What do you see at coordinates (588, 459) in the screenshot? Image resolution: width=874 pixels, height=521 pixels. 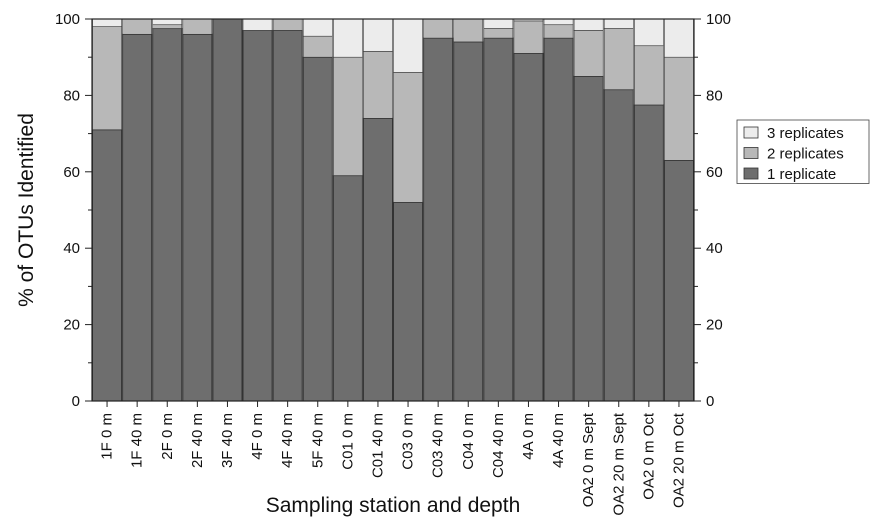 I see `x-tick-label: OA2 0 m Sept` at bounding box center [588, 459].